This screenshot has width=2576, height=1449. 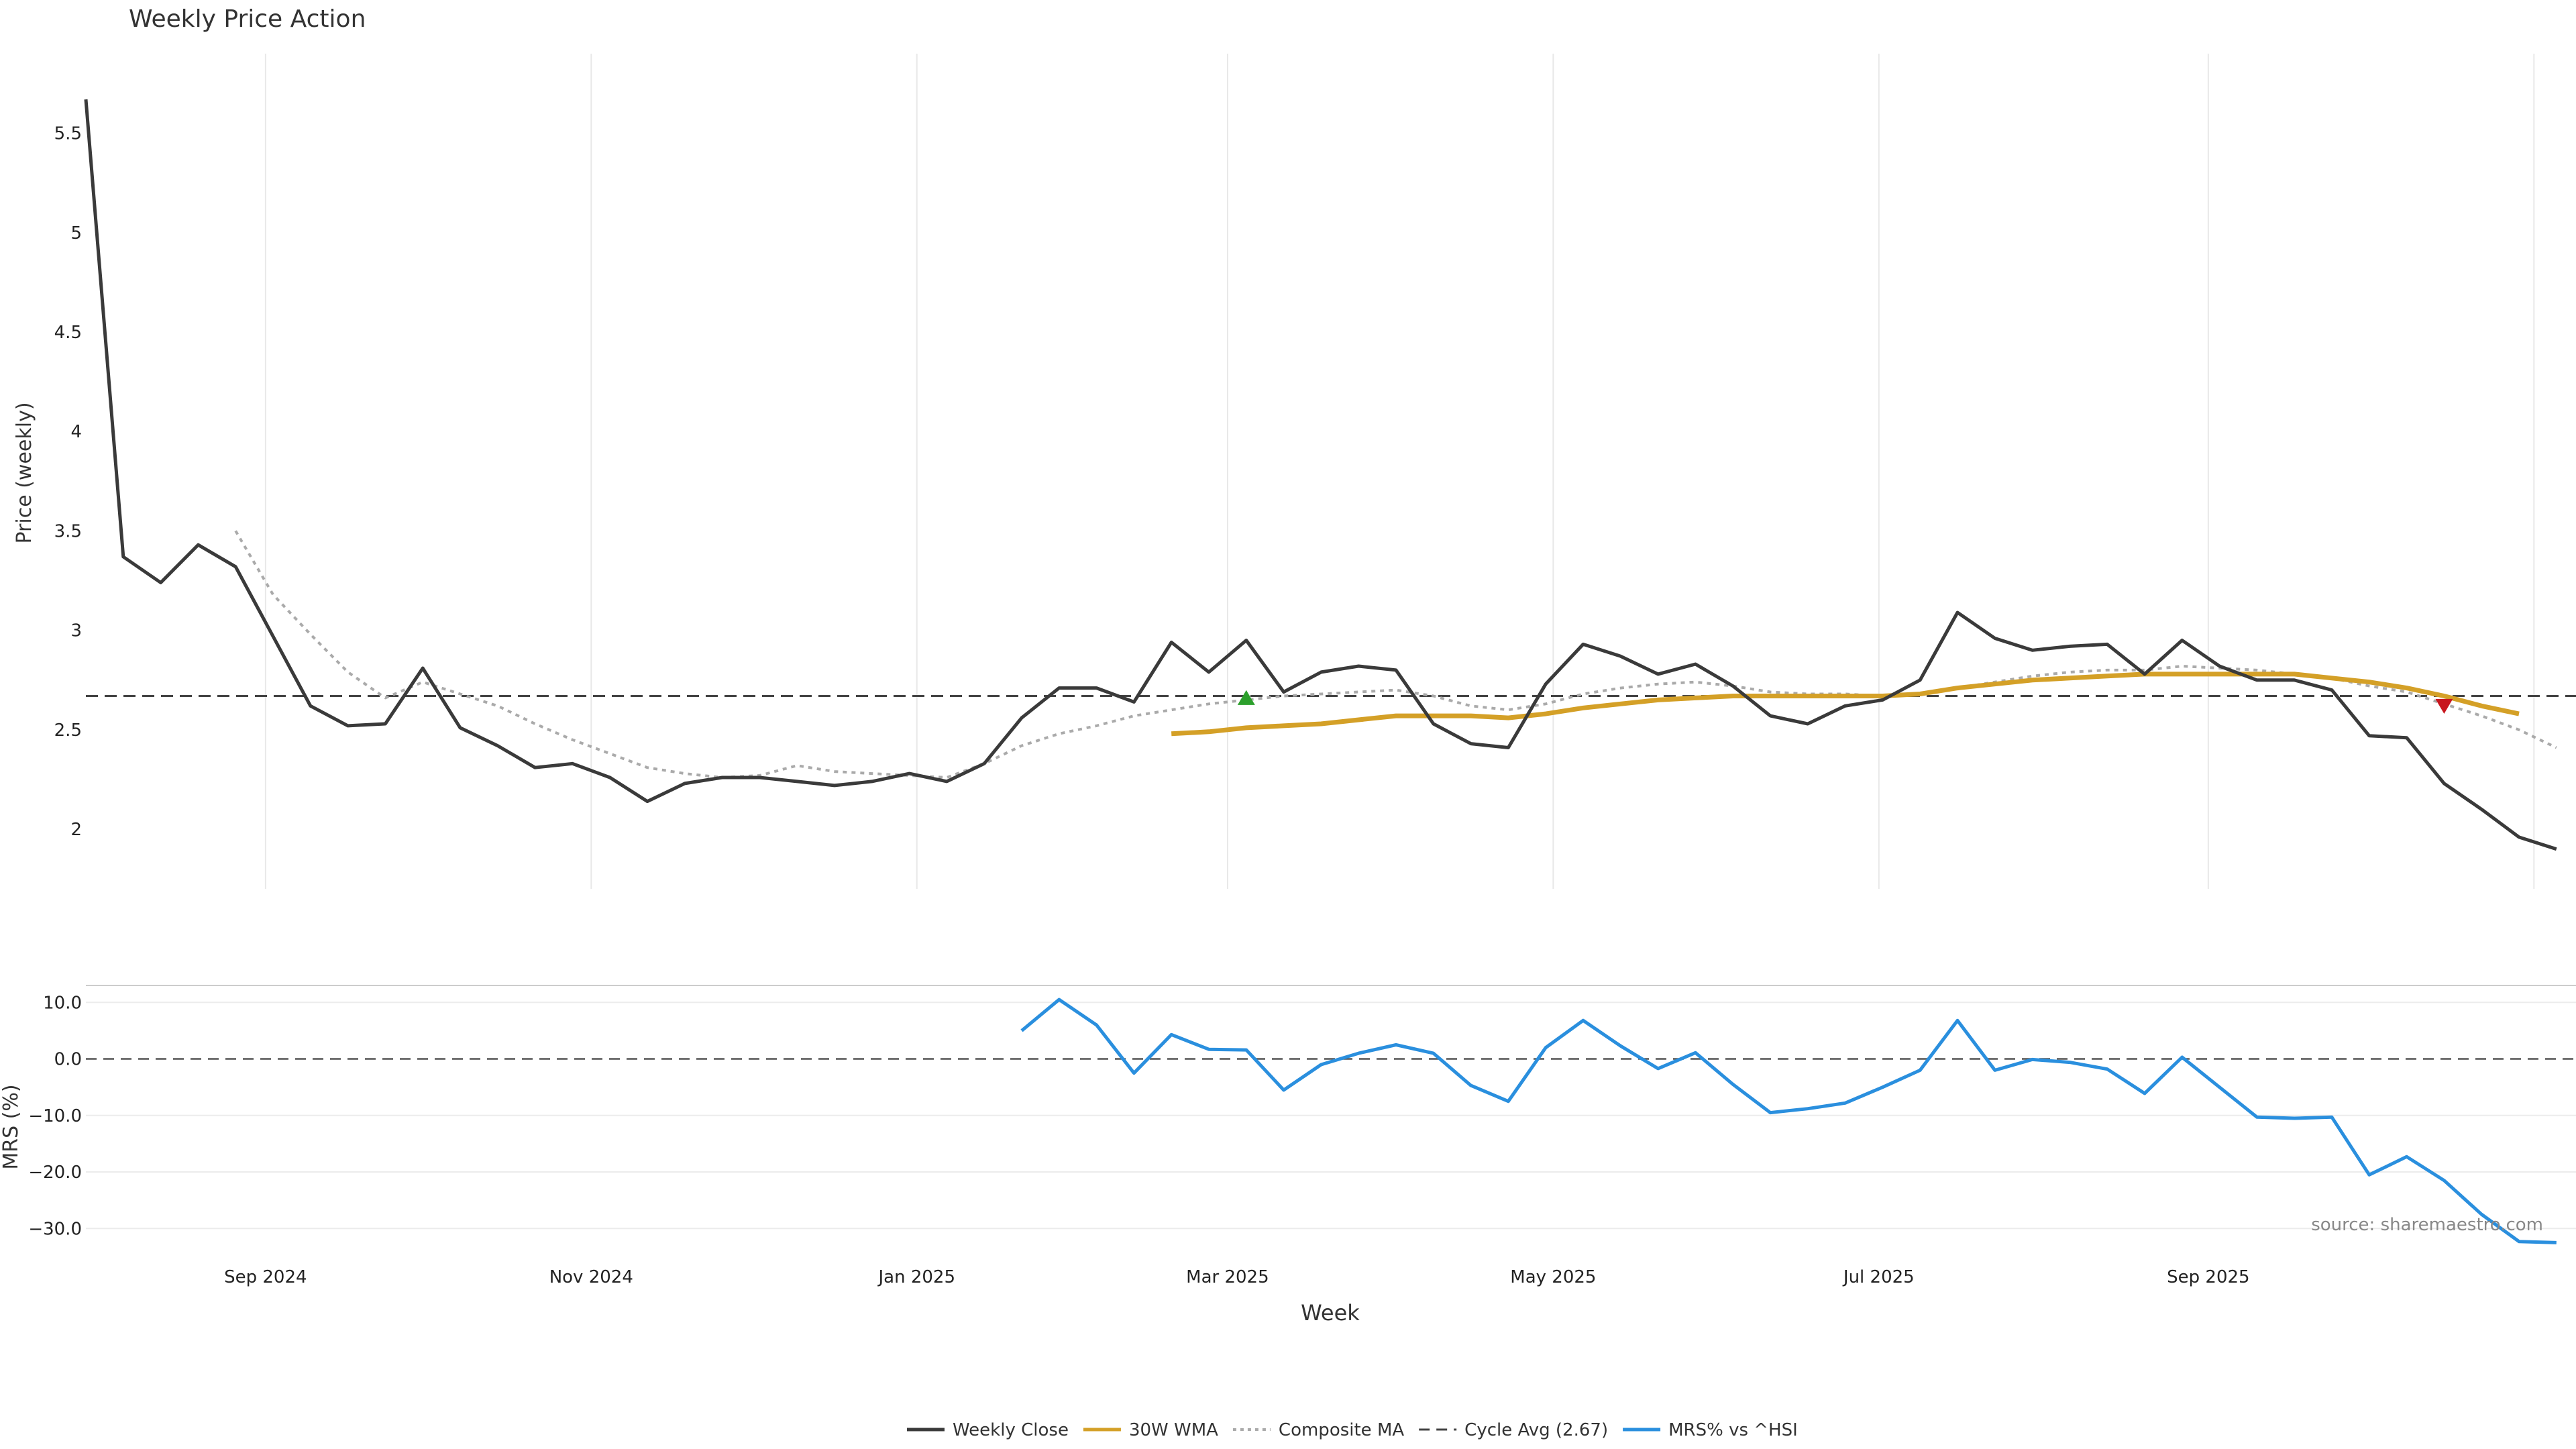 What do you see at coordinates (76, 432) in the screenshot?
I see `price-y-tick-label: 4` at bounding box center [76, 432].